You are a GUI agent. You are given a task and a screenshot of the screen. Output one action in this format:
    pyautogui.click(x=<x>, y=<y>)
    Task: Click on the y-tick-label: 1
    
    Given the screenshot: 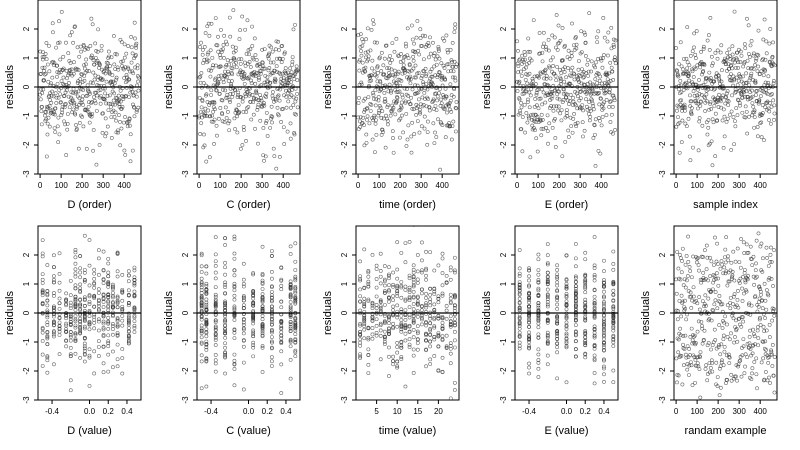 What is the action you would take?
    pyautogui.click(x=185, y=57)
    